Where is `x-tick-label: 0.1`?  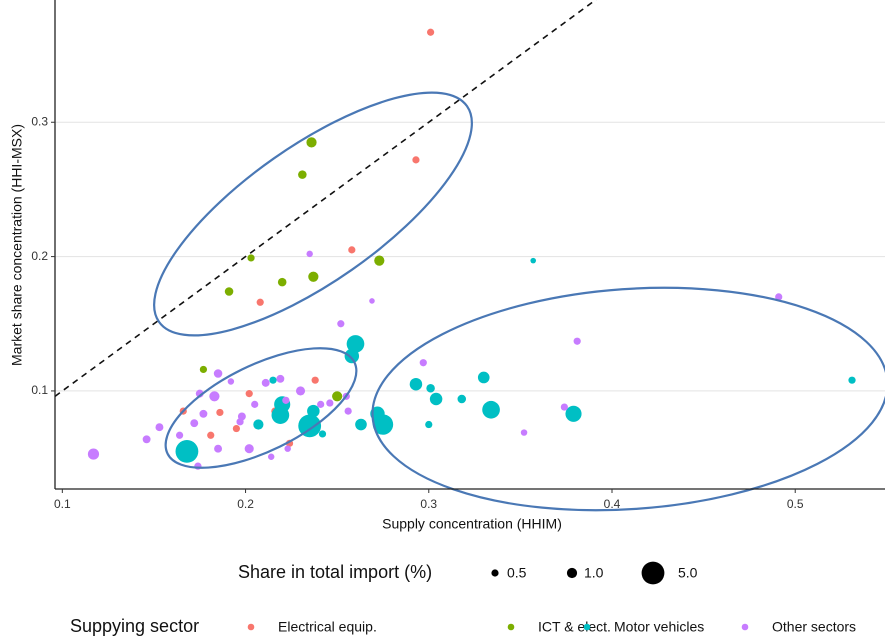
x-tick-label: 0.1 is located at coordinates (62, 504).